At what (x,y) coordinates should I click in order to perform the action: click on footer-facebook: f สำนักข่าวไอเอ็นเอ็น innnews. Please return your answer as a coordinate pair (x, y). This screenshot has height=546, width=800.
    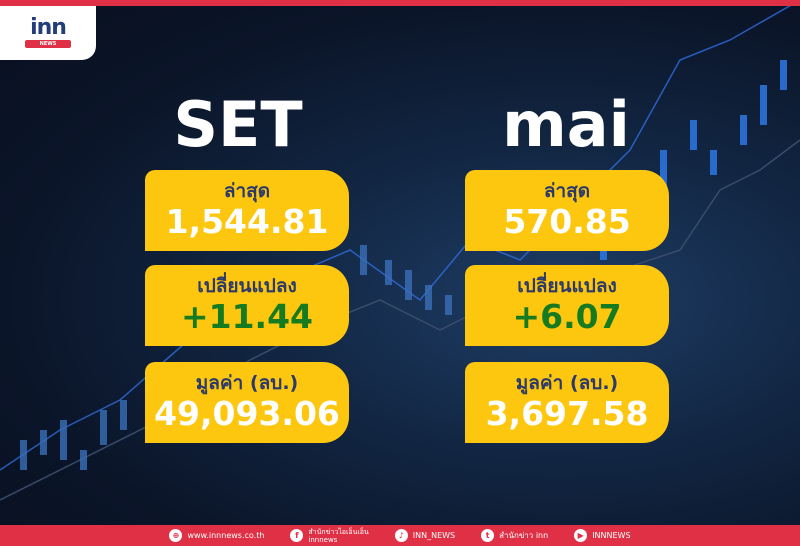
    Looking at the image, I should click on (329, 536).